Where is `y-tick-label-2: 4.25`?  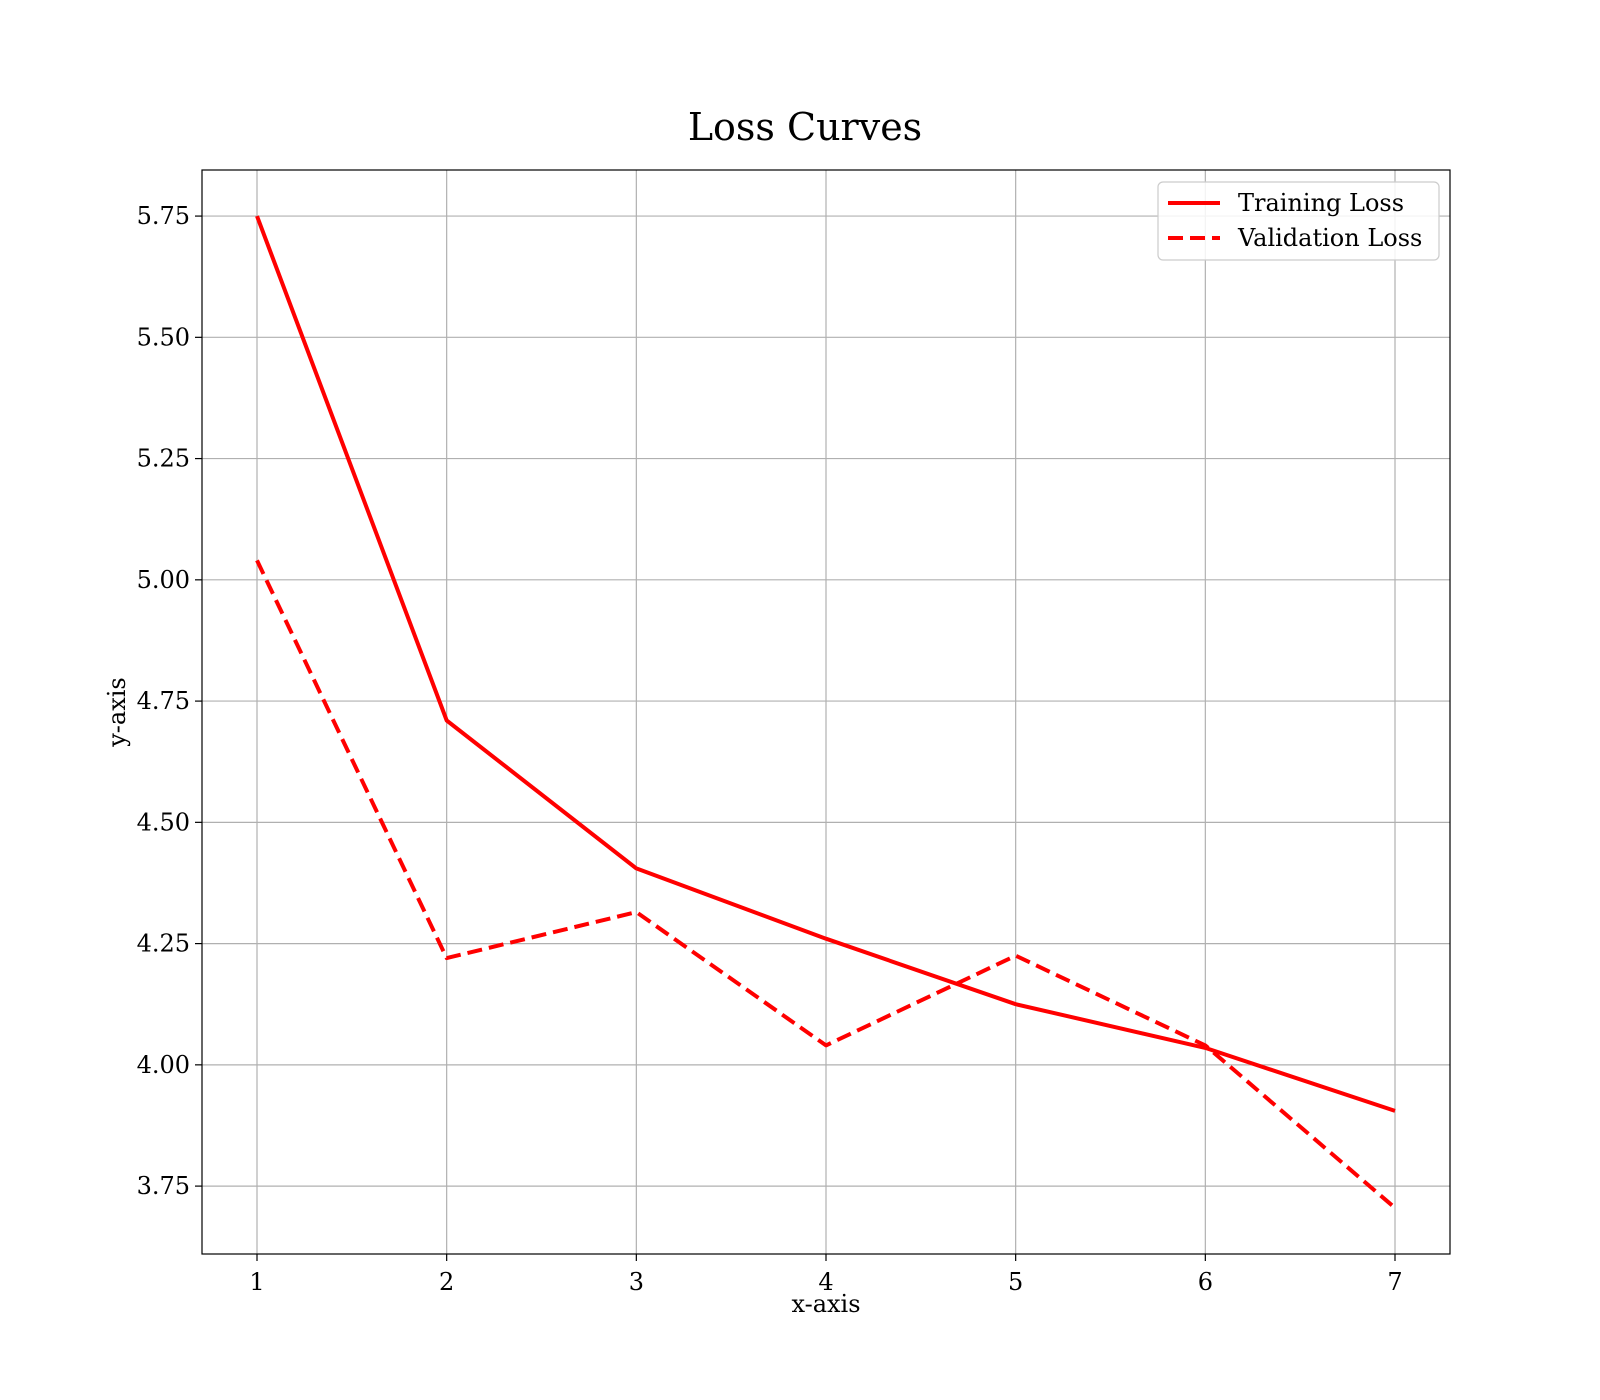 y-tick-label-2: 4.25 is located at coordinates (163, 944).